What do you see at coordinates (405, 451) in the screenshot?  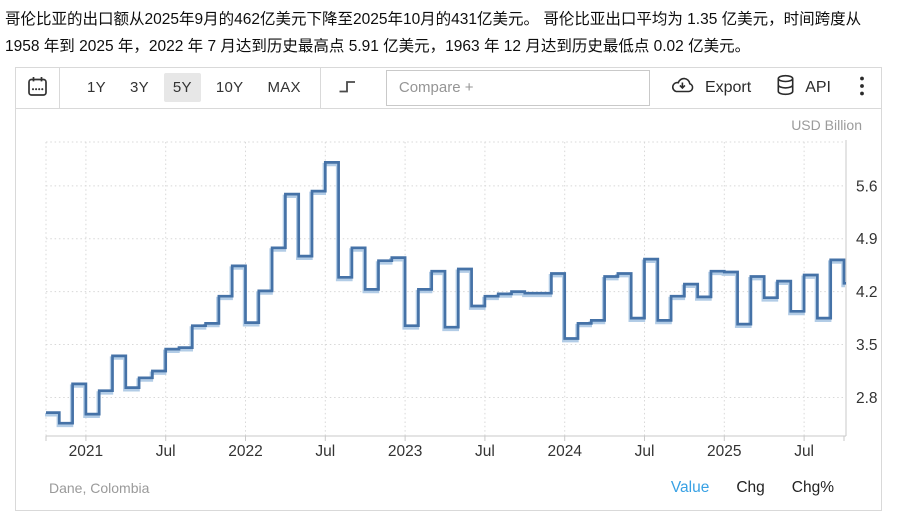 I see `x-axis-tick-label: 2023` at bounding box center [405, 451].